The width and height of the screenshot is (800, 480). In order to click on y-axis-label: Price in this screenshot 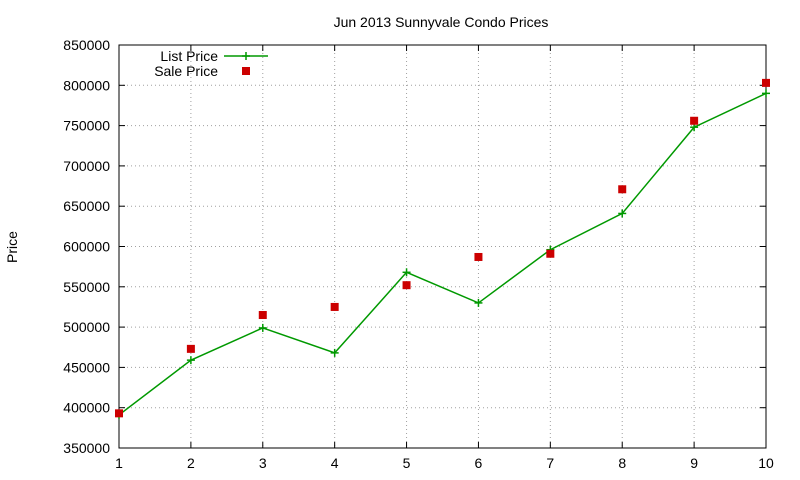, I will do `click(12, 247)`.